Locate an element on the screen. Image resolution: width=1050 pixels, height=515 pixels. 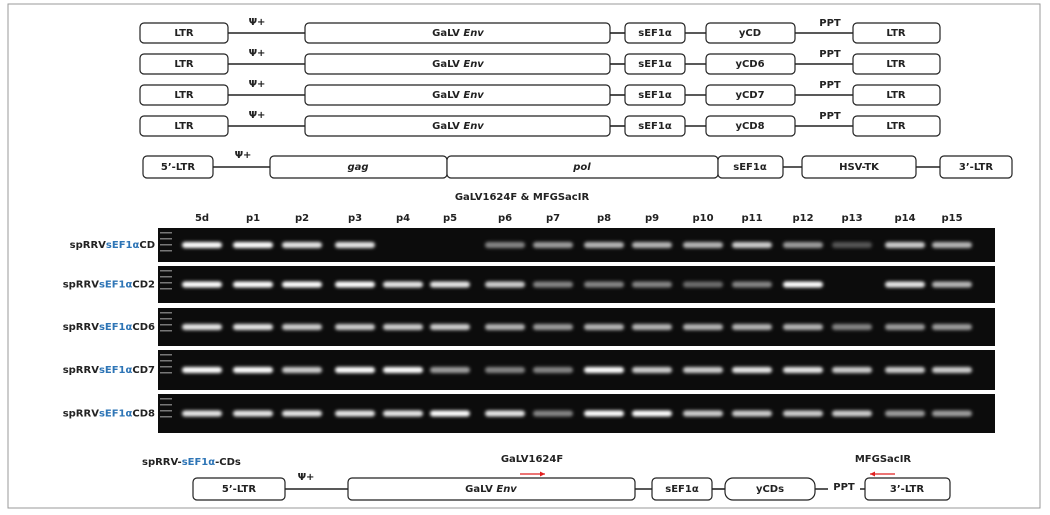
gene-label: yCD7 is located at coordinates (749, 95).